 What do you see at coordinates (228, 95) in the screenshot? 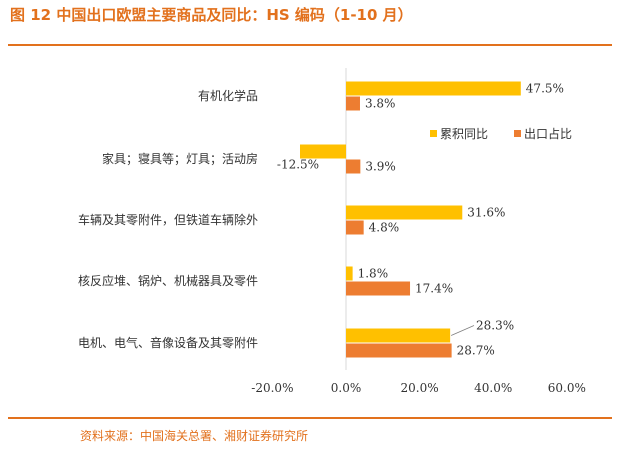
I see `category-label: 有机化学品` at bounding box center [228, 95].